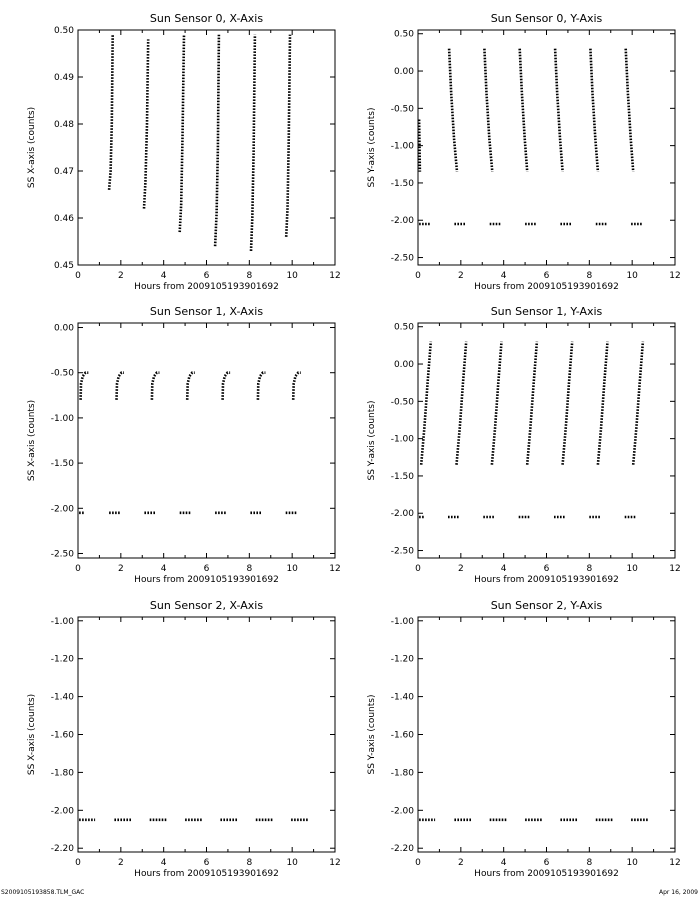  I want to click on y-tick-label: -0.50, so click(403, 109).